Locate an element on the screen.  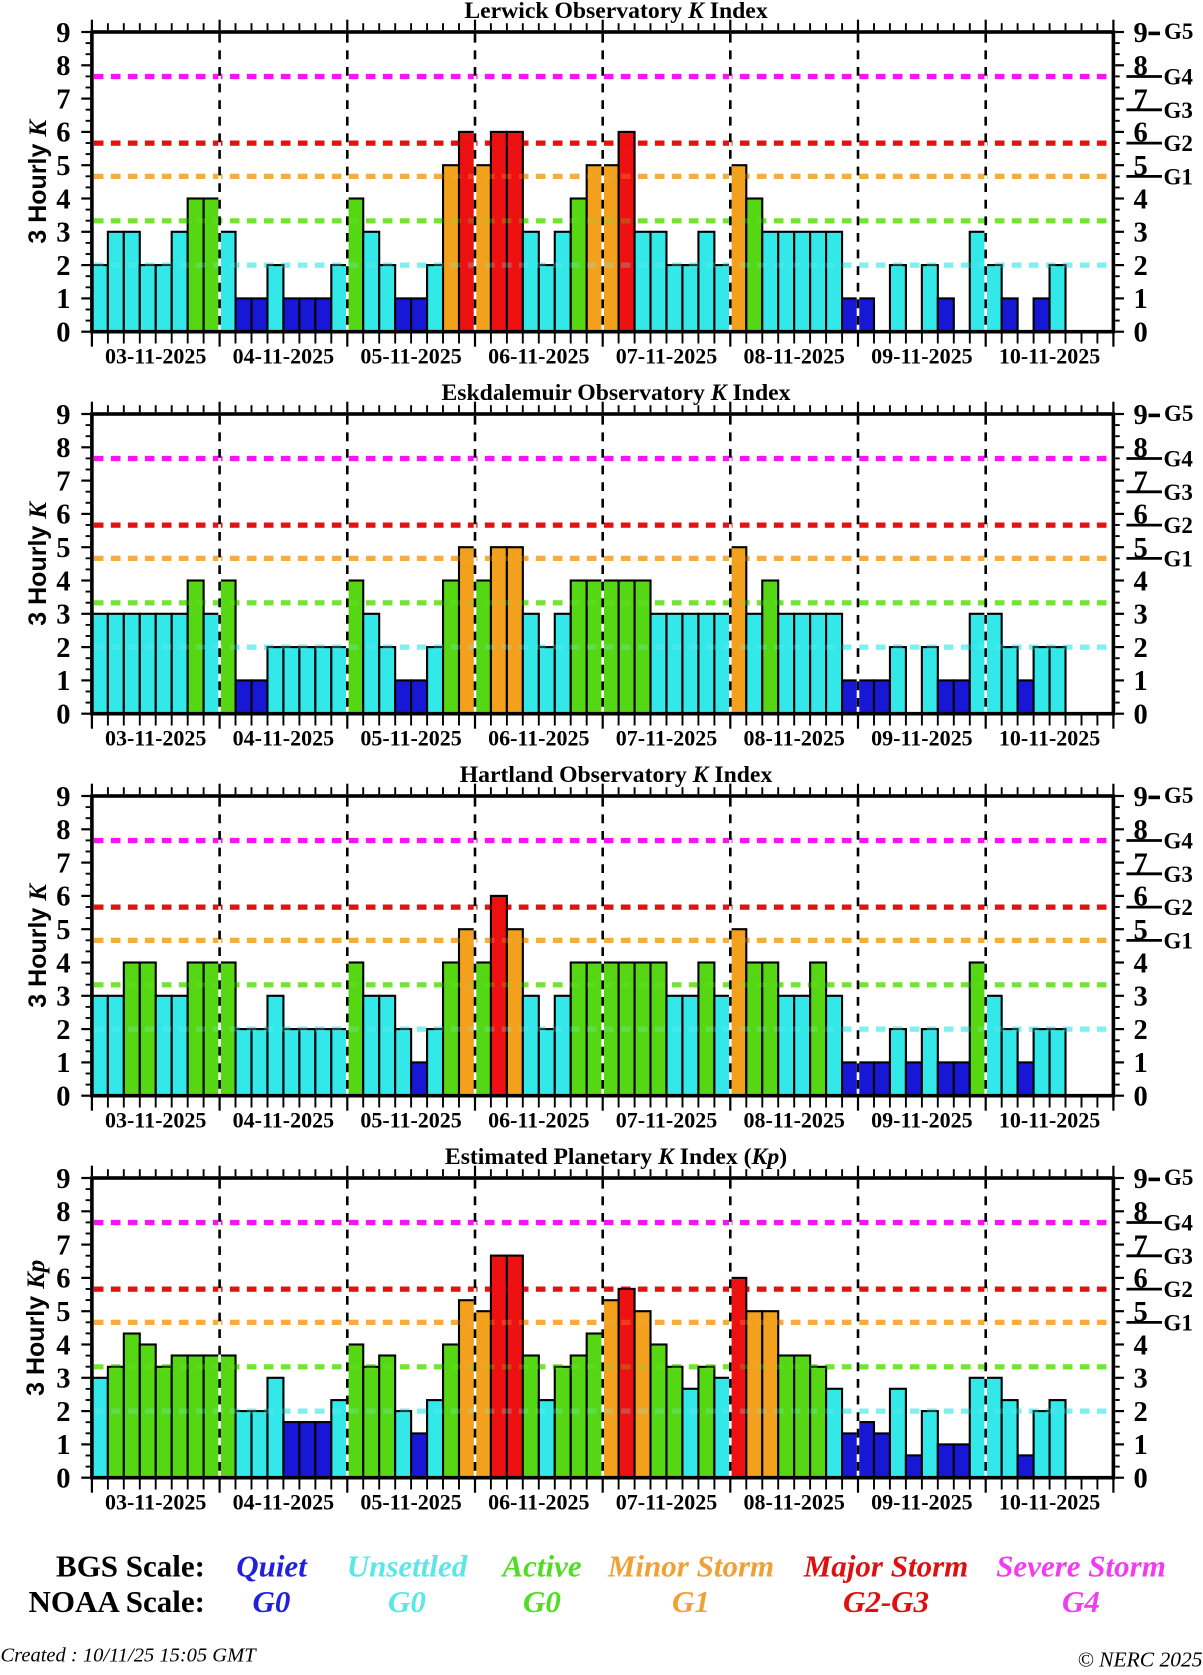
svg-text: NOAA Scale: is located at coordinates (116, 1601).